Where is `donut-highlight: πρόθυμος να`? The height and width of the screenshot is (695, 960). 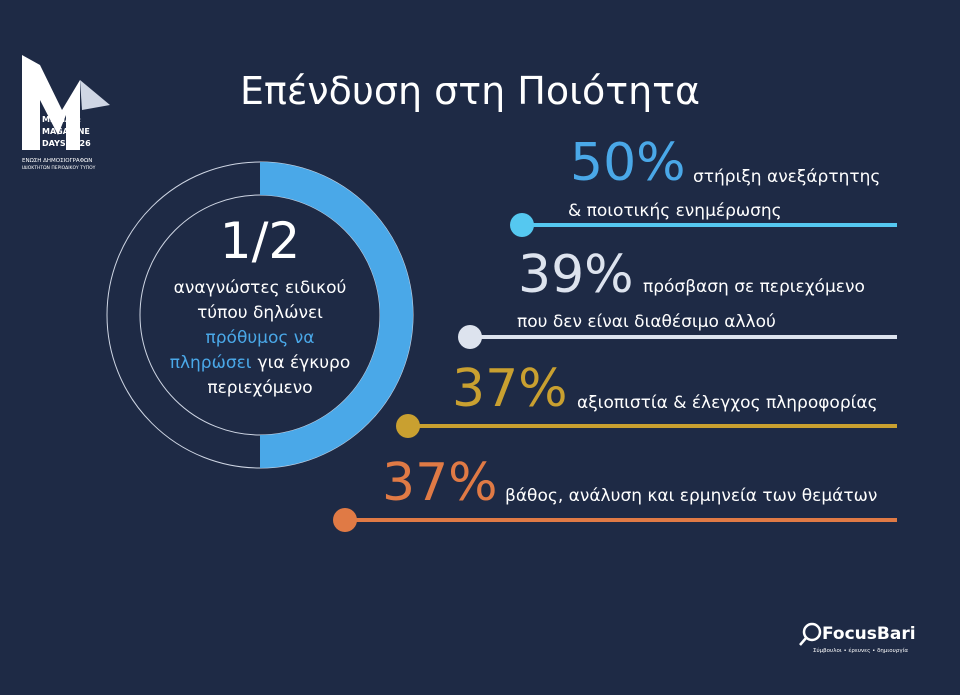 donut-highlight: πρόθυμος να is located at coordinates (260, 338).